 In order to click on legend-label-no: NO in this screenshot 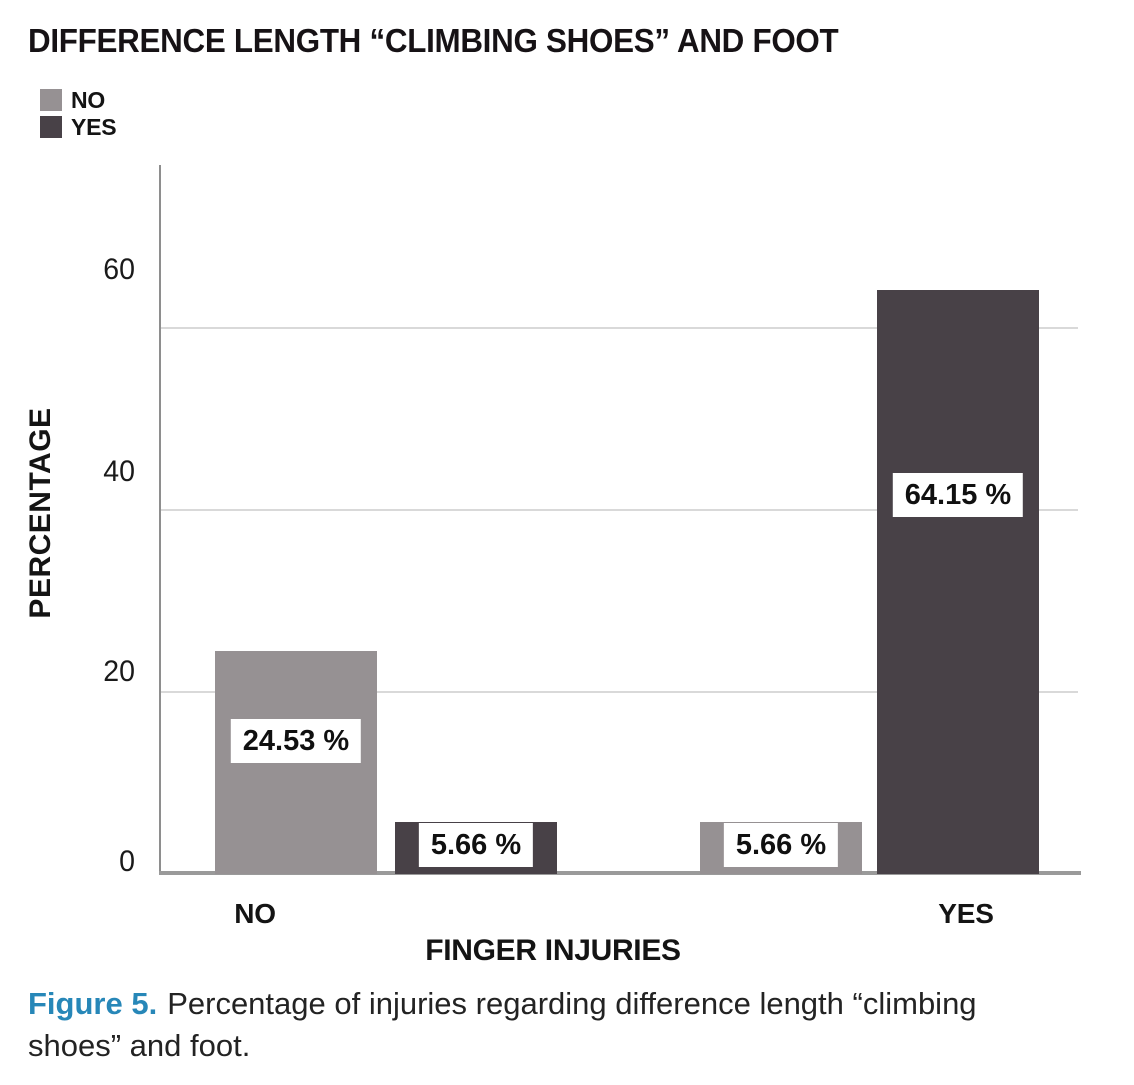, I will do `click(88, 99)`.